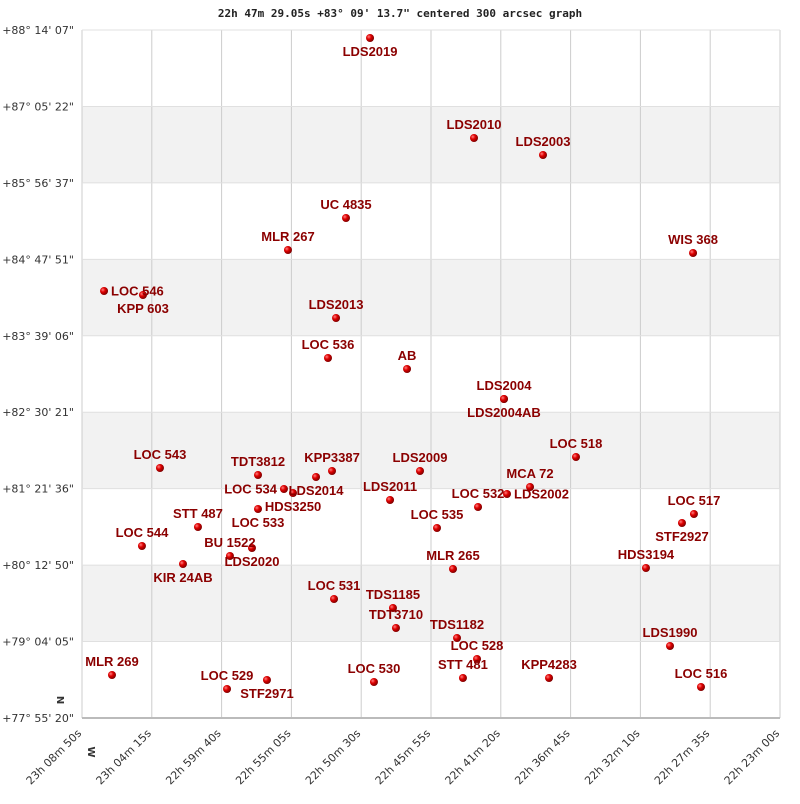  What do you see at coordinates (198, 513) in the screenshot?
I see `star-label: STT 487` at bounding box center [198, 513].